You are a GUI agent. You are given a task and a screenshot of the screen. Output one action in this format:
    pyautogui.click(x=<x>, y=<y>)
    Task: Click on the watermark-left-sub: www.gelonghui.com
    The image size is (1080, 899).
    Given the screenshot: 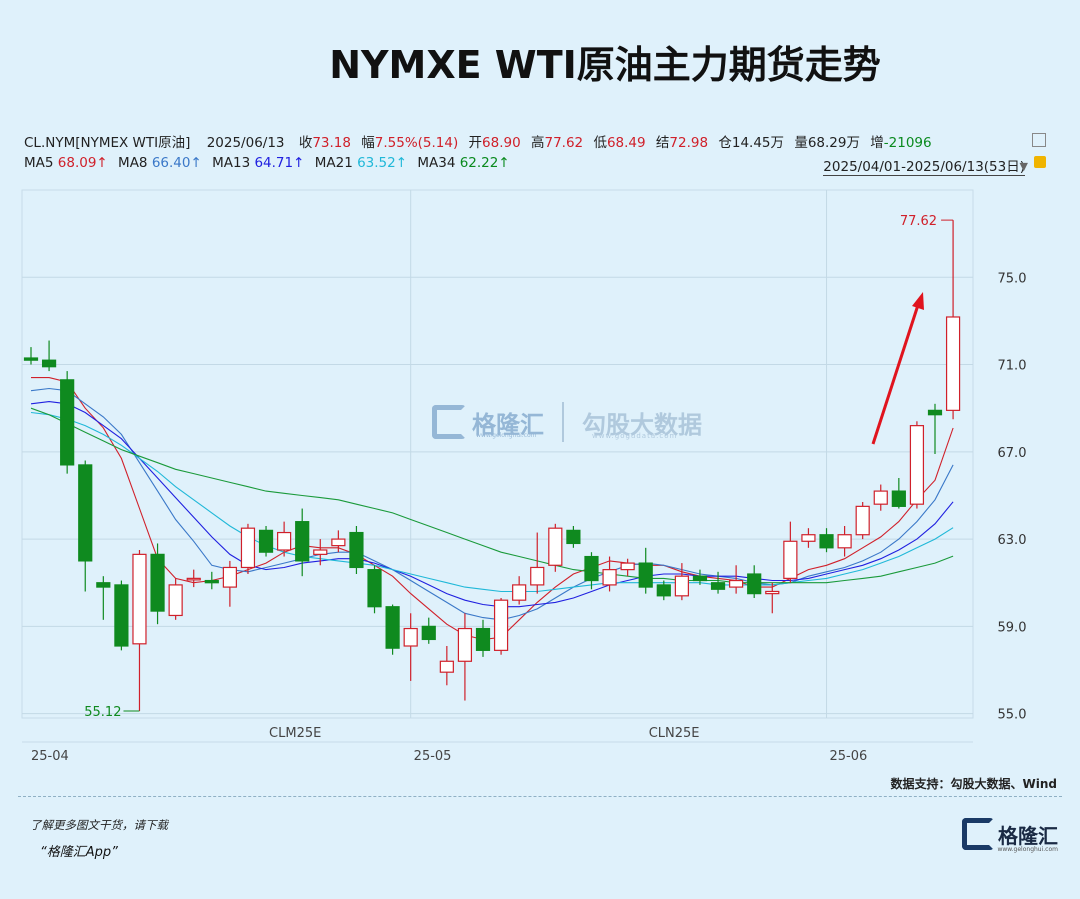 What is the action you would take?
    pyautogui.click(x=506, y=435)
    